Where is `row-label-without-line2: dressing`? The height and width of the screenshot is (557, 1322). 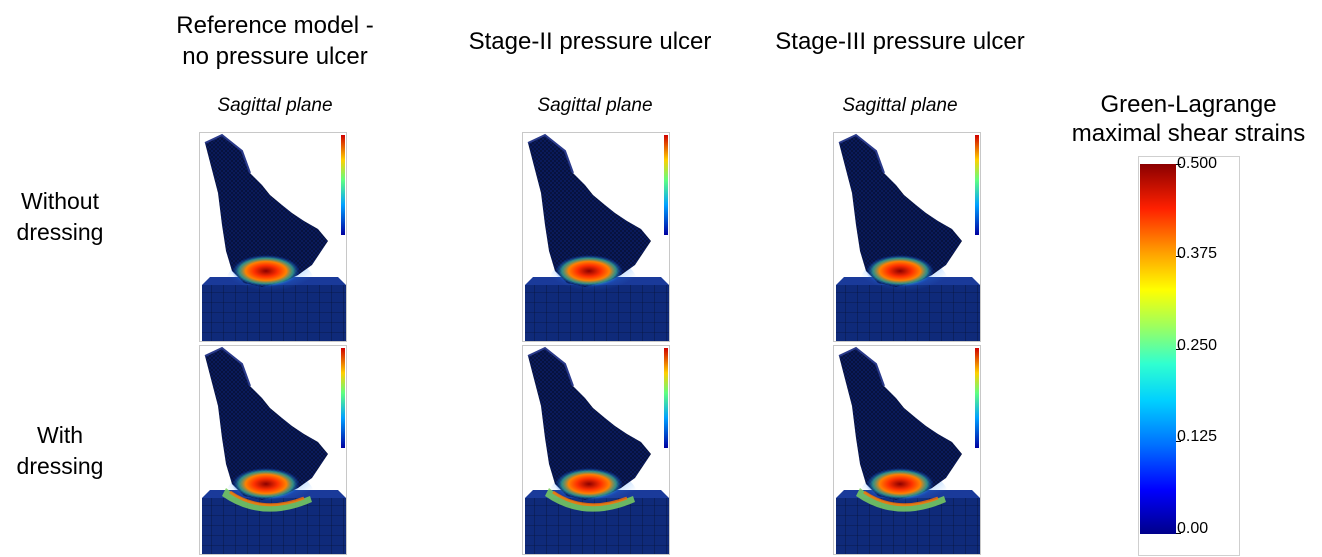
row-label-without-line2: dressing is located at coordinates (60, 232).